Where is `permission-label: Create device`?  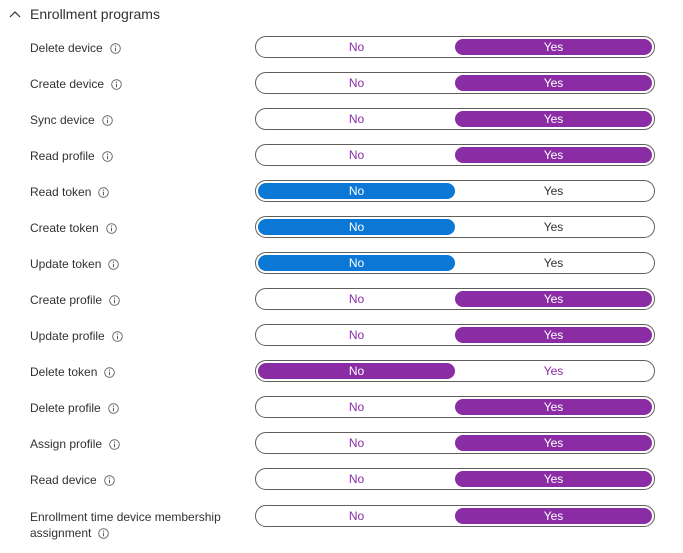
permission-label: Create device is located at coordinates (67, 84).